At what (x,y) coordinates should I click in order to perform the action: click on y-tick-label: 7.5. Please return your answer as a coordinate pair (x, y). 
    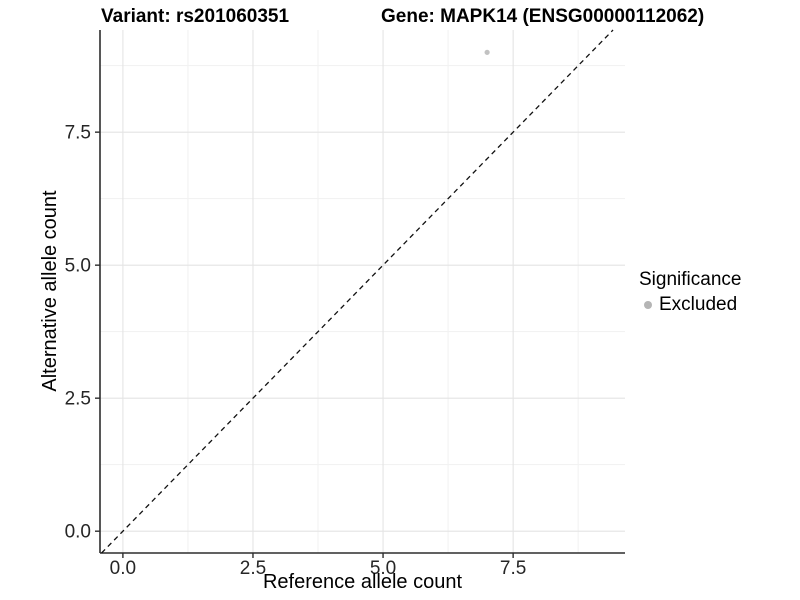
    Looking at the image, I should click on (78, 133).